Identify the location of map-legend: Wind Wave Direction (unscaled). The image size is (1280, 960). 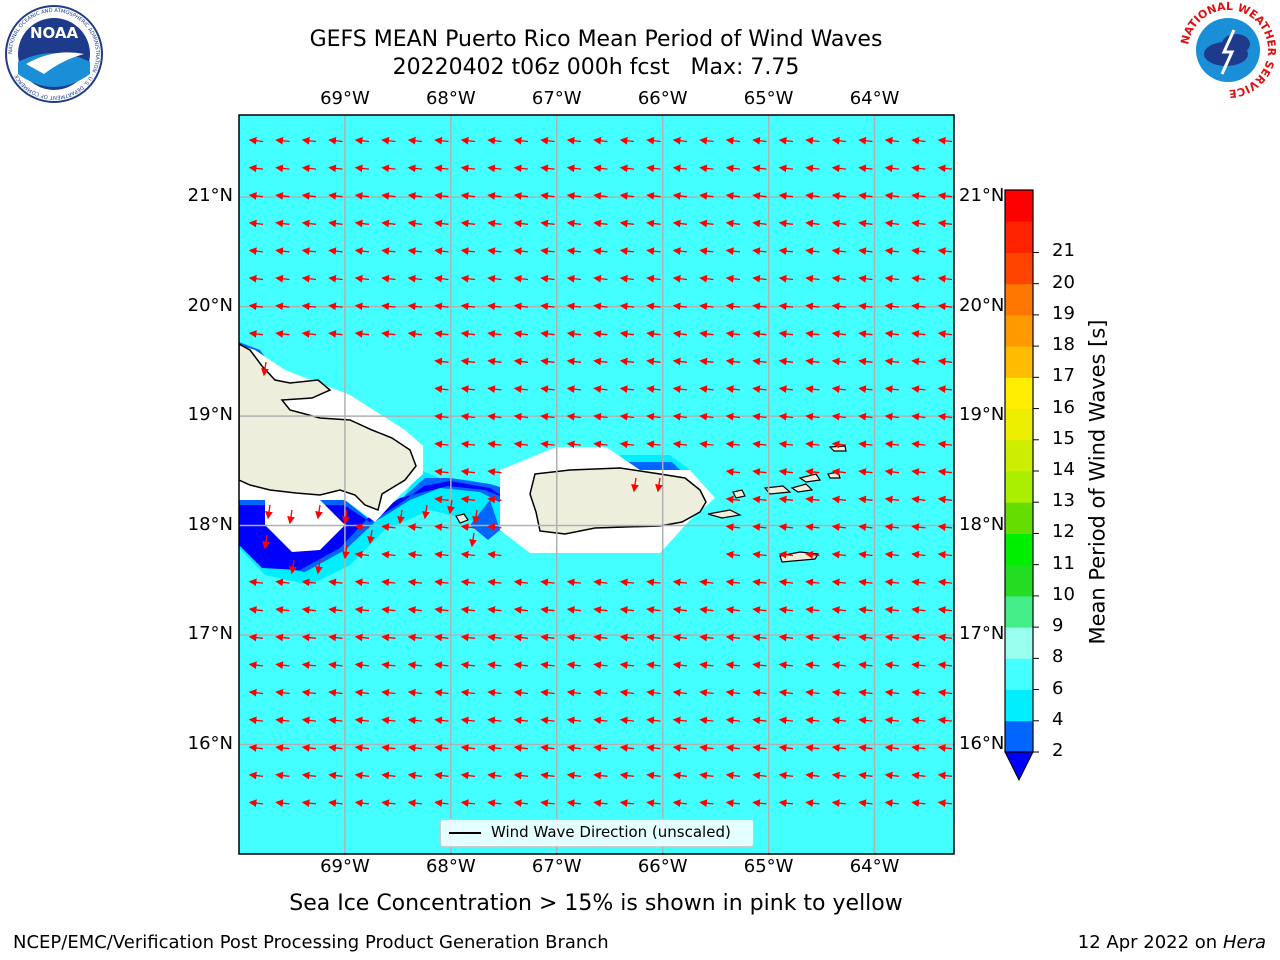
(597, 833).